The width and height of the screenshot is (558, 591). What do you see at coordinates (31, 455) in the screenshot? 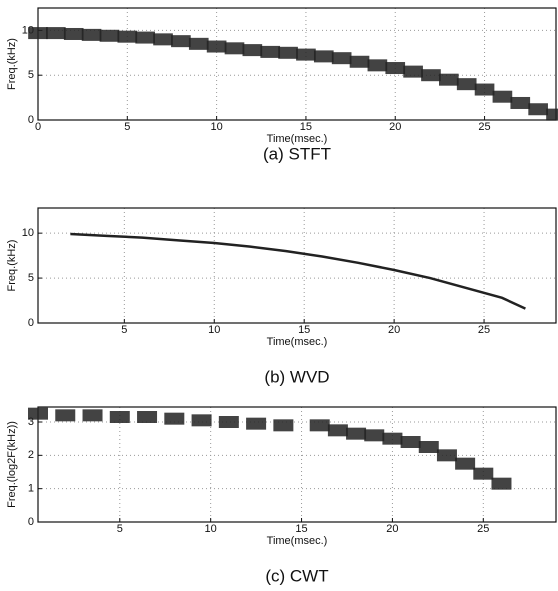
I see `y-tick-label: 2` at bounding box center [31, 455].